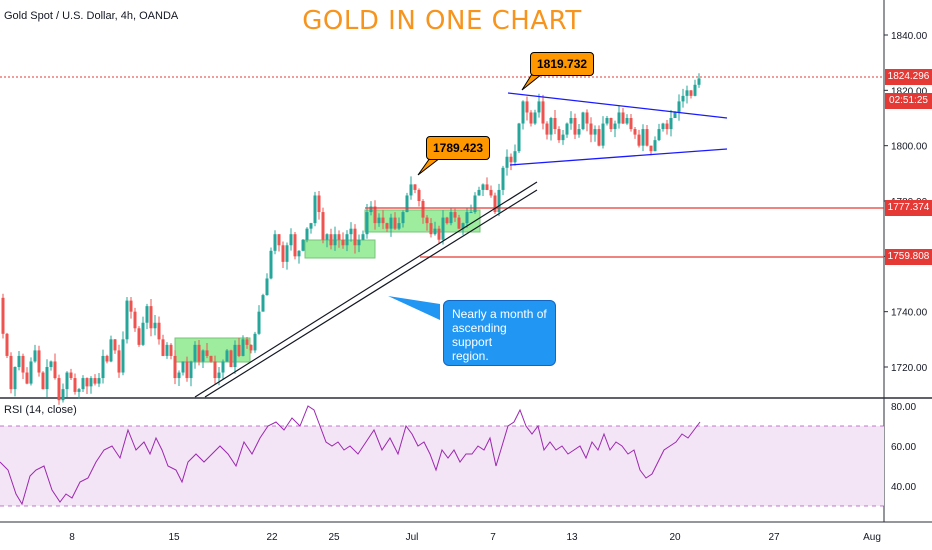  Describe the element at coordinates (562, 64) in the screenshot. I see `peak-callout-2: 1819.732` at that location.